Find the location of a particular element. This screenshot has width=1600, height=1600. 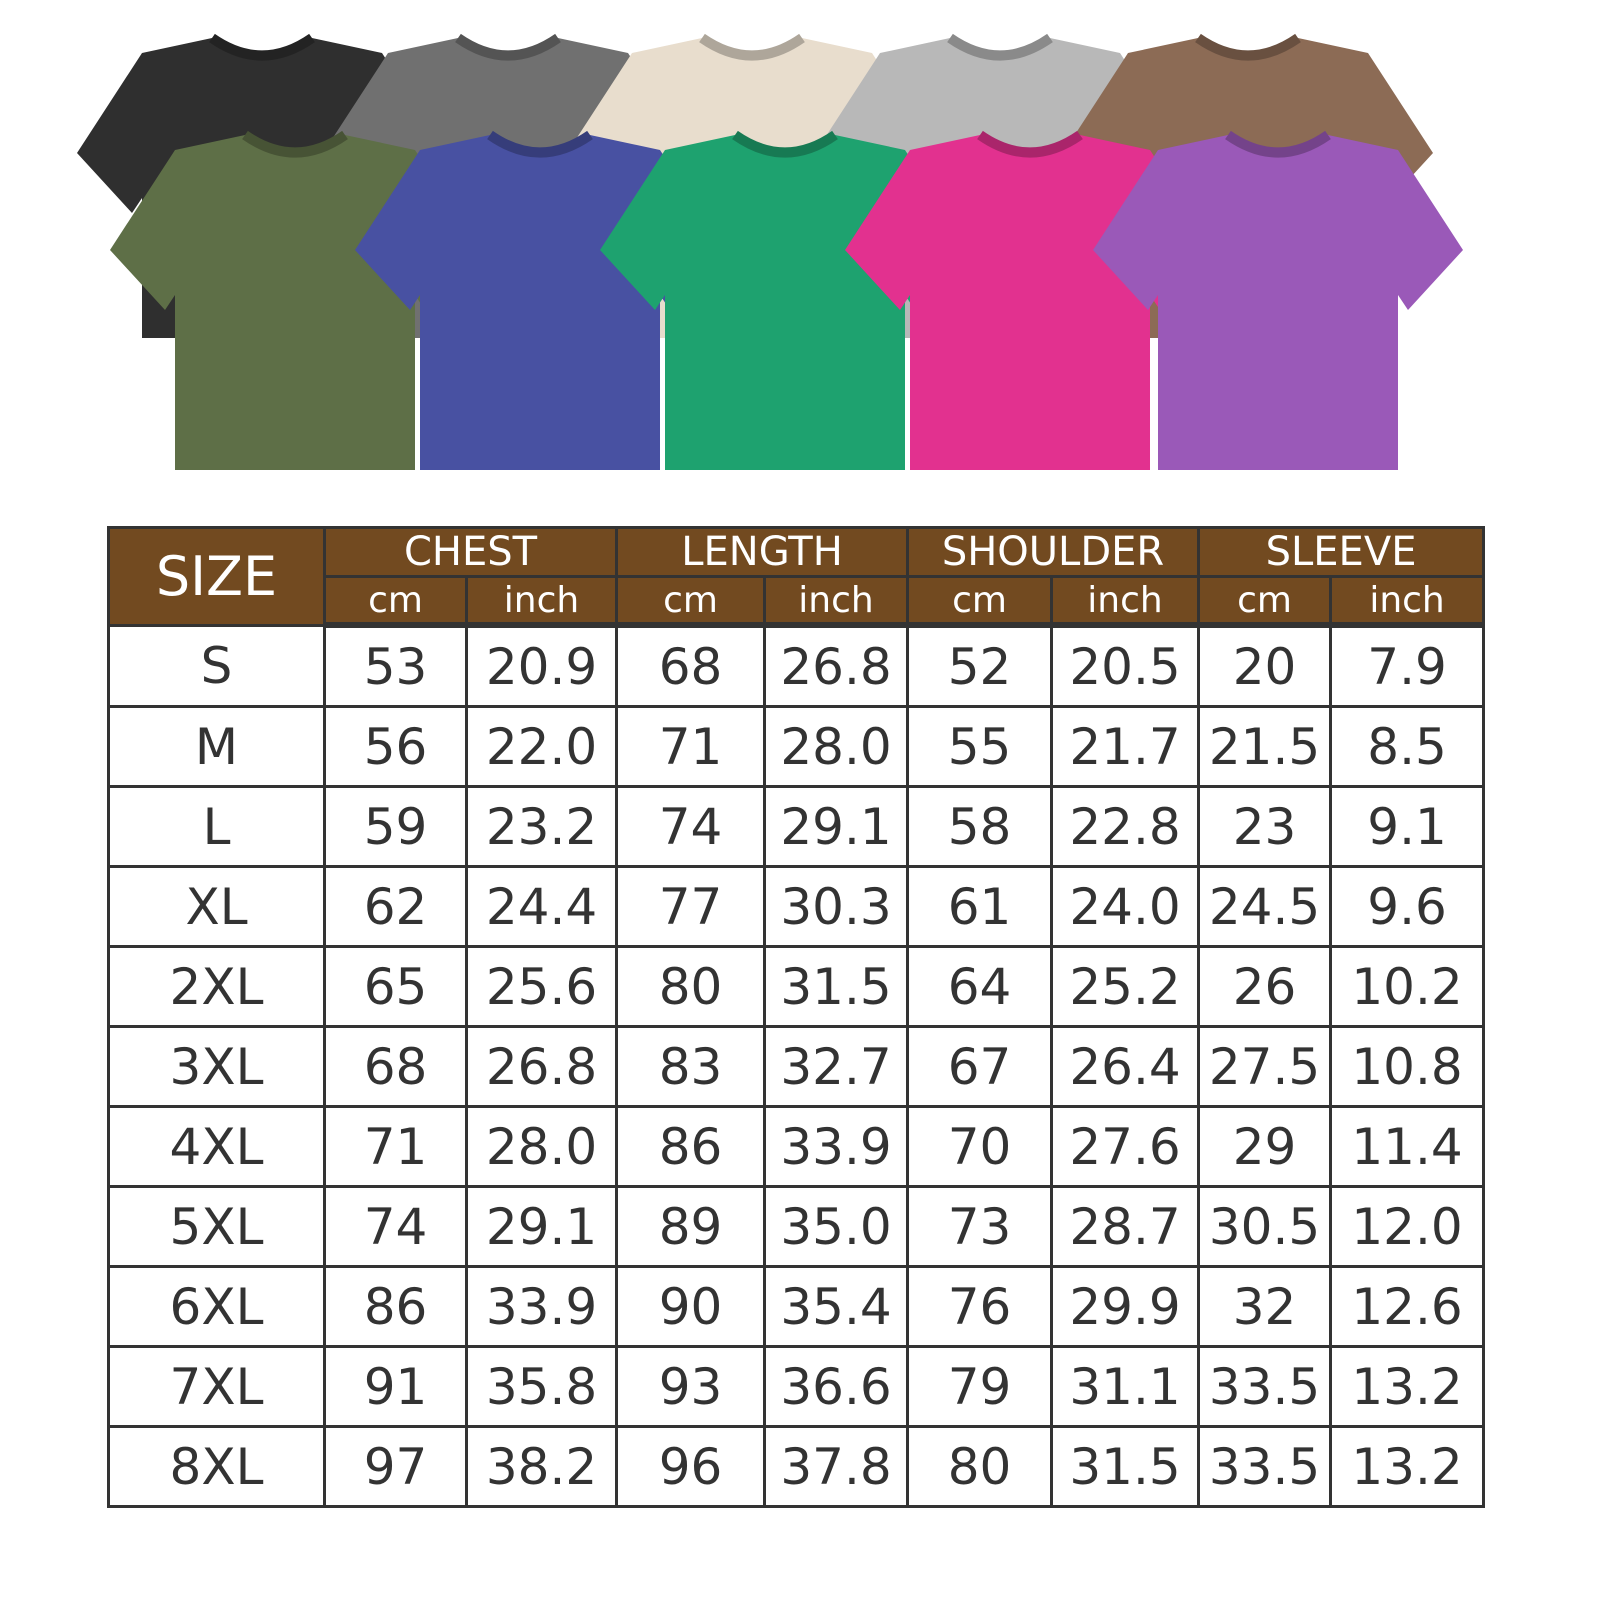

measurement-cell: 22.8 is located at coordinates (1125, 826).